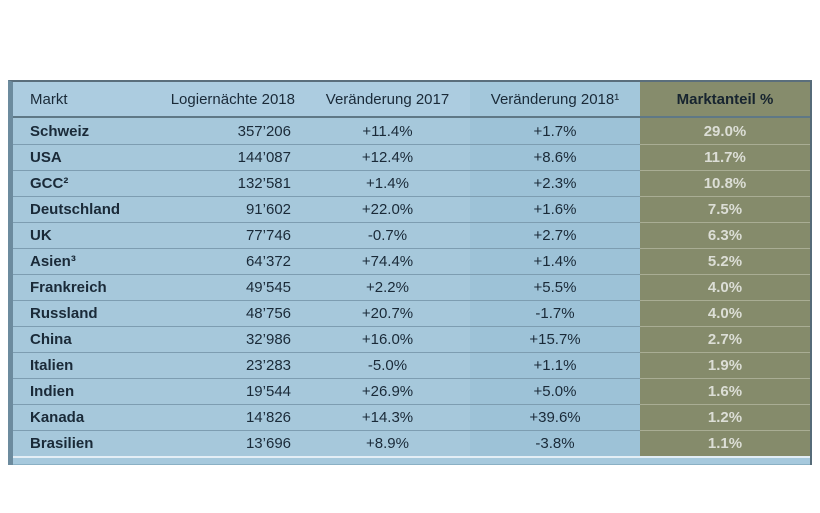  I want to click on nights-cell: 19’544, so click(234, 391).